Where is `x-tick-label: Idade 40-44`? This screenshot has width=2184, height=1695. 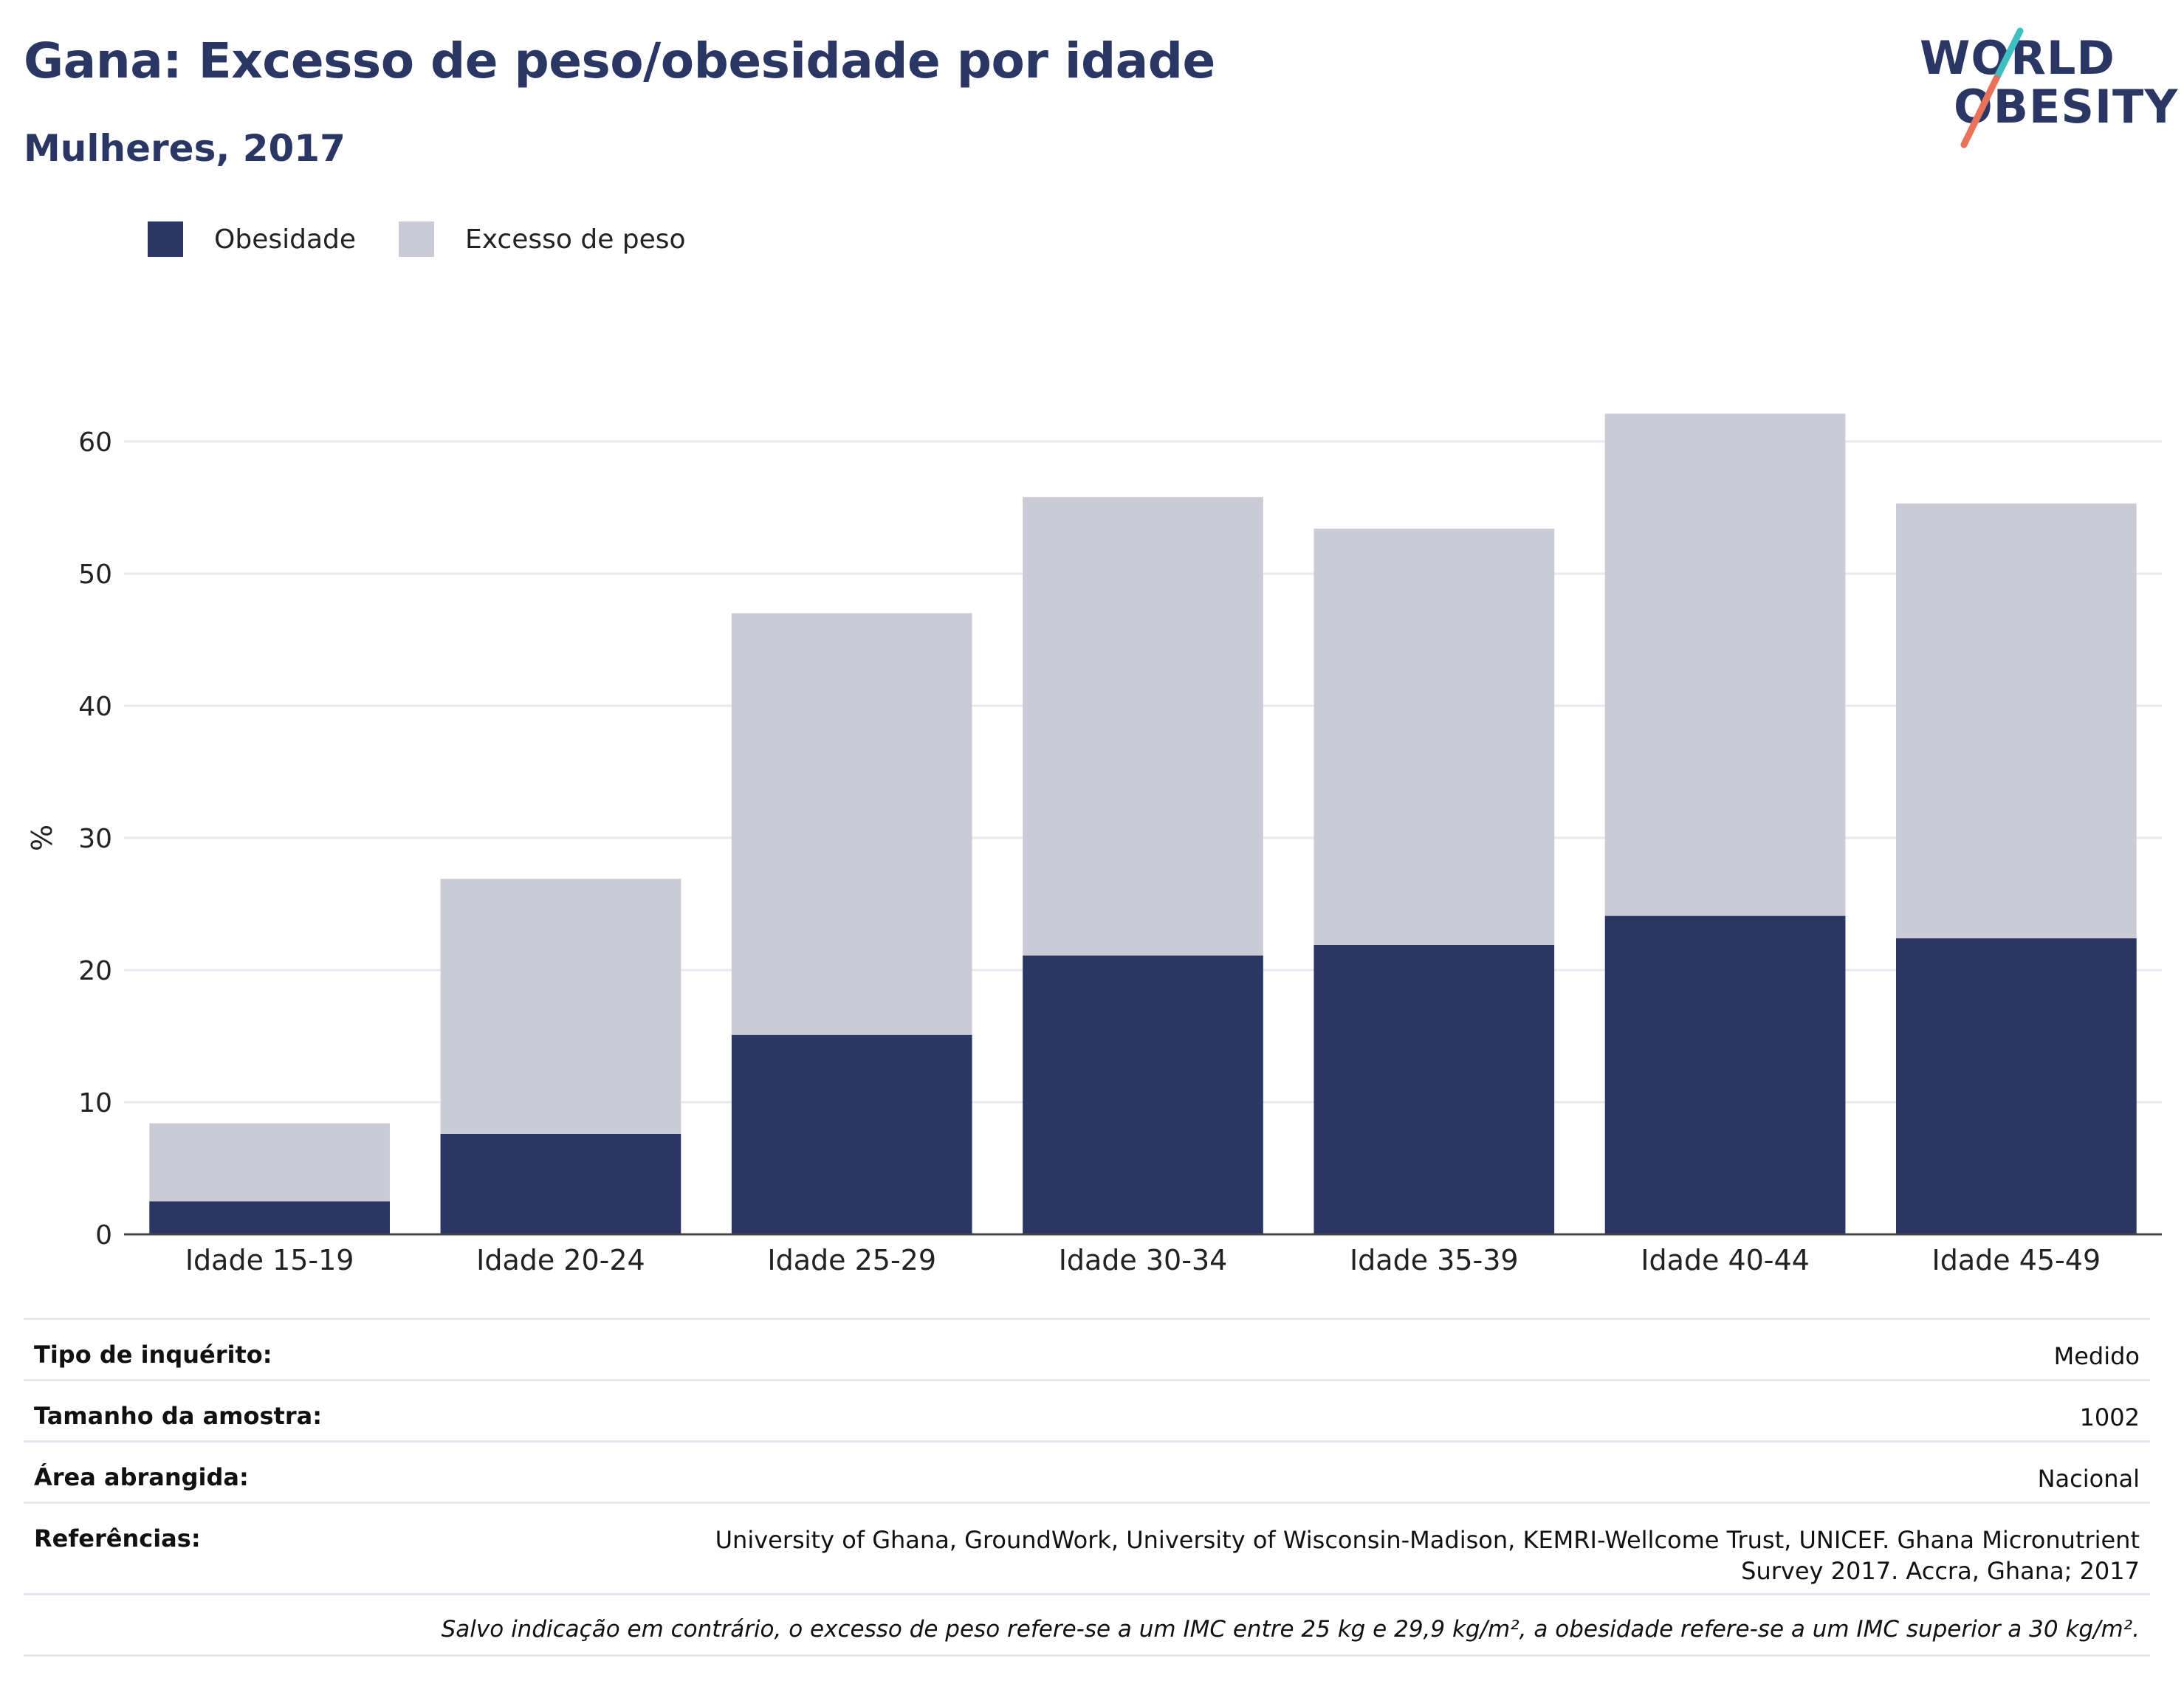 x-tick-label: Idade 40-44 is located at coordinates (1726, 1260).